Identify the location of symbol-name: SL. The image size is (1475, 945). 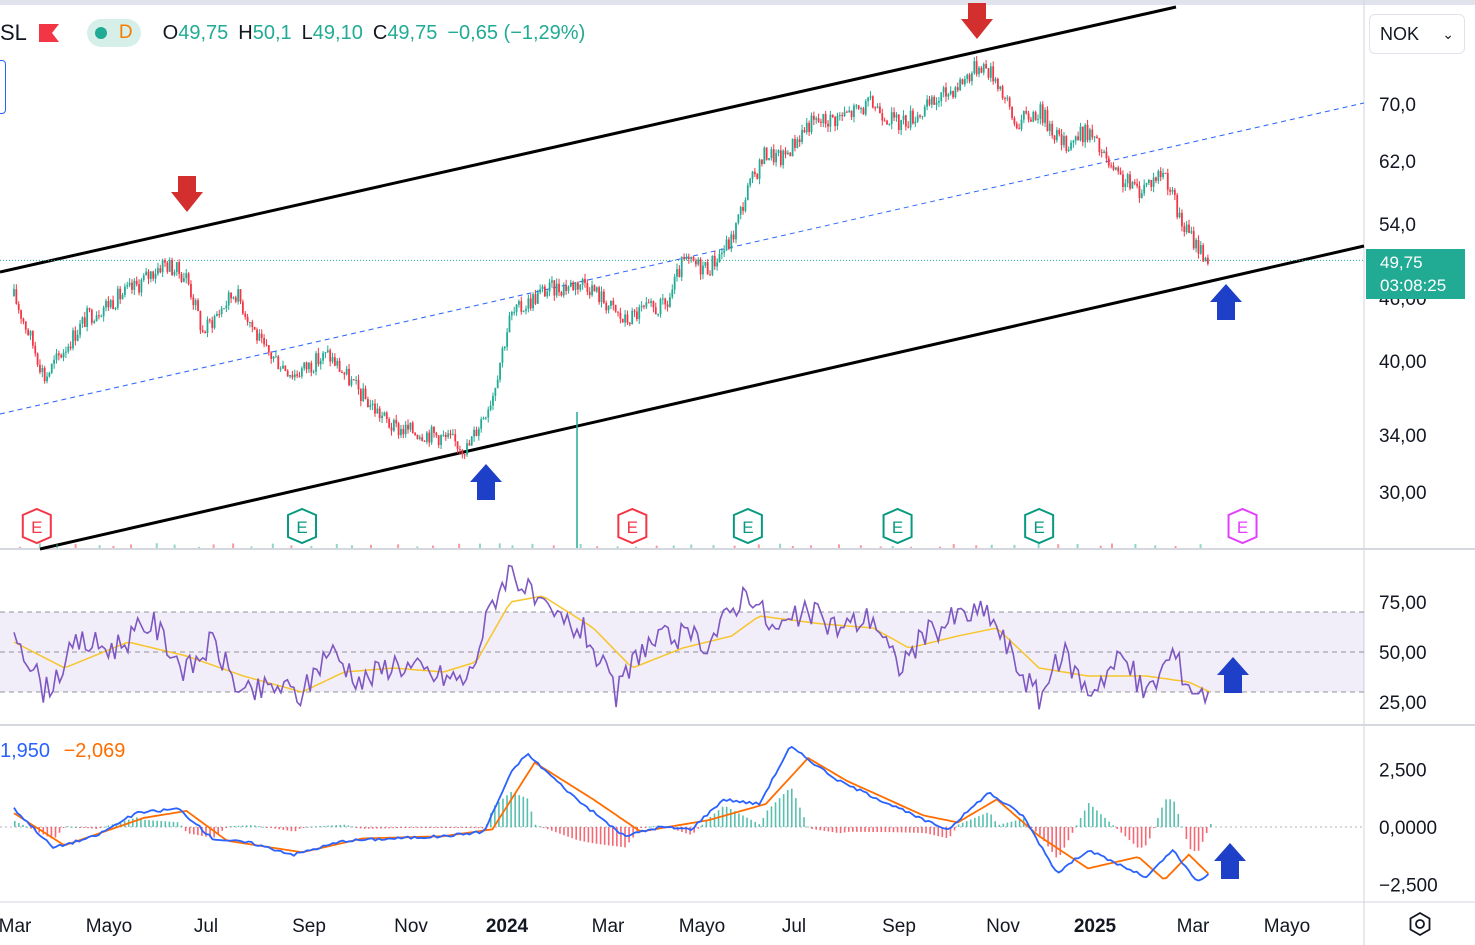
(13, 32).